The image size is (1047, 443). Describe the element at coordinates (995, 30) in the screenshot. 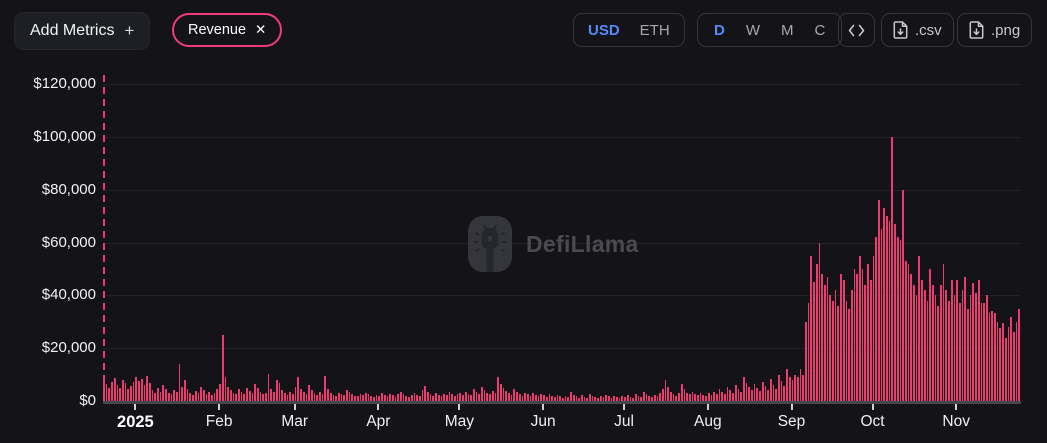

I see `download-png-button: .png` at that location.